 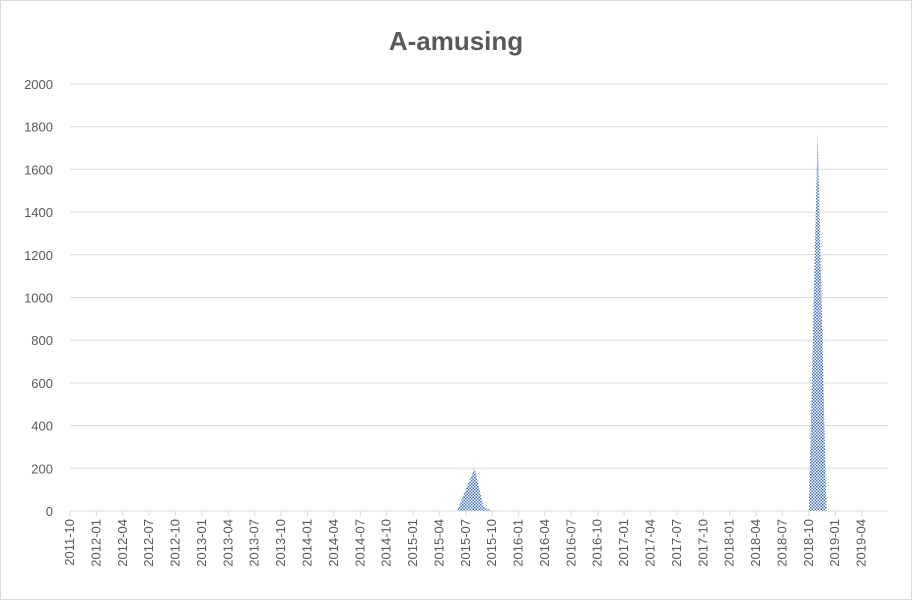 I want to click on x-tick-label: 2018-07, so click(x=781, y=543).